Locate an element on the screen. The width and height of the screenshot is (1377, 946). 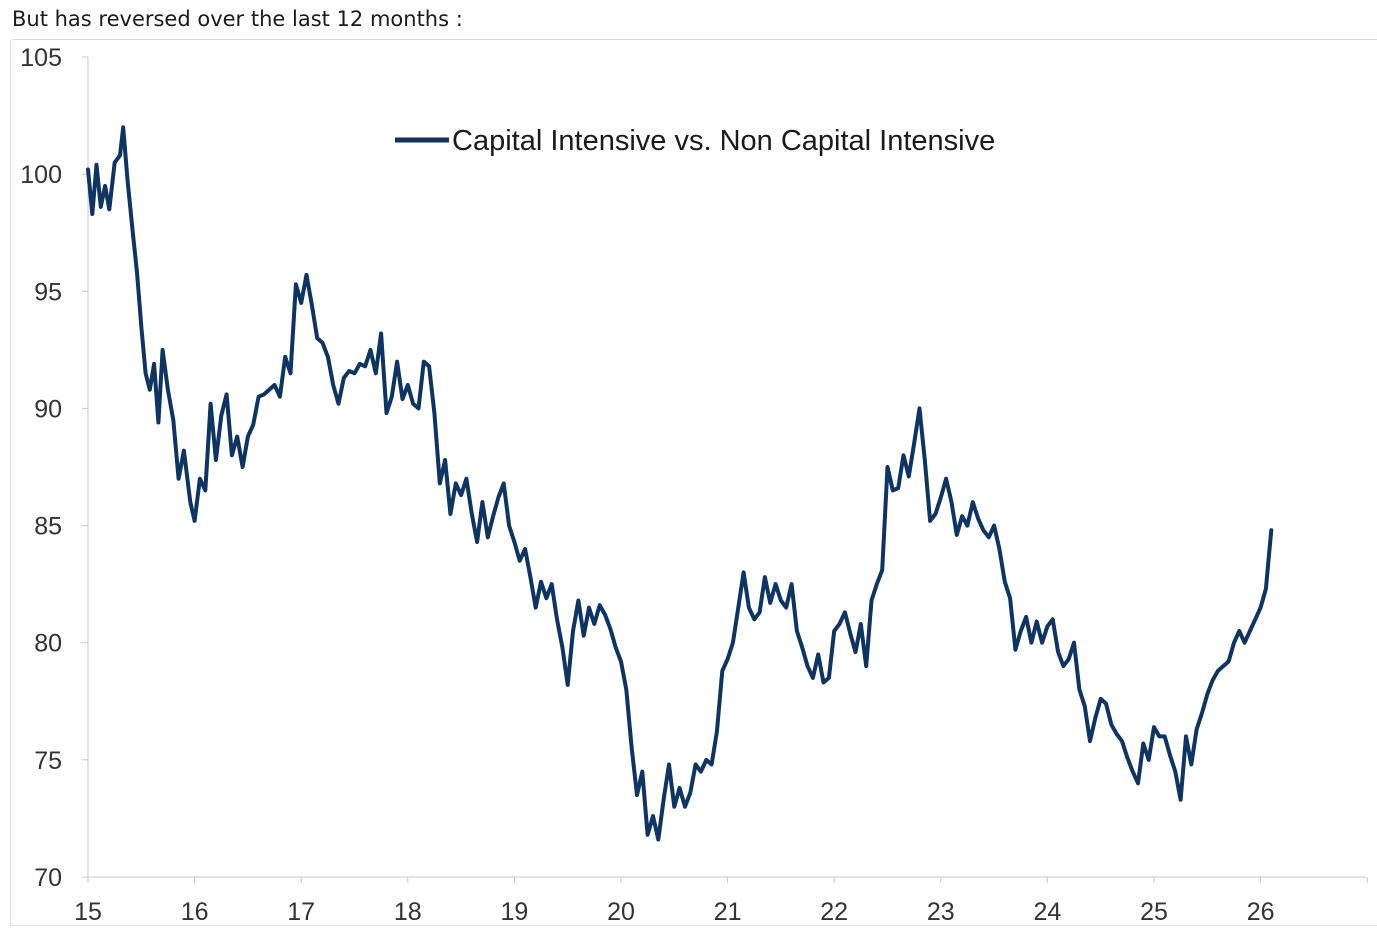
x-tick-label: 23 is located at coordinates (941, 912).